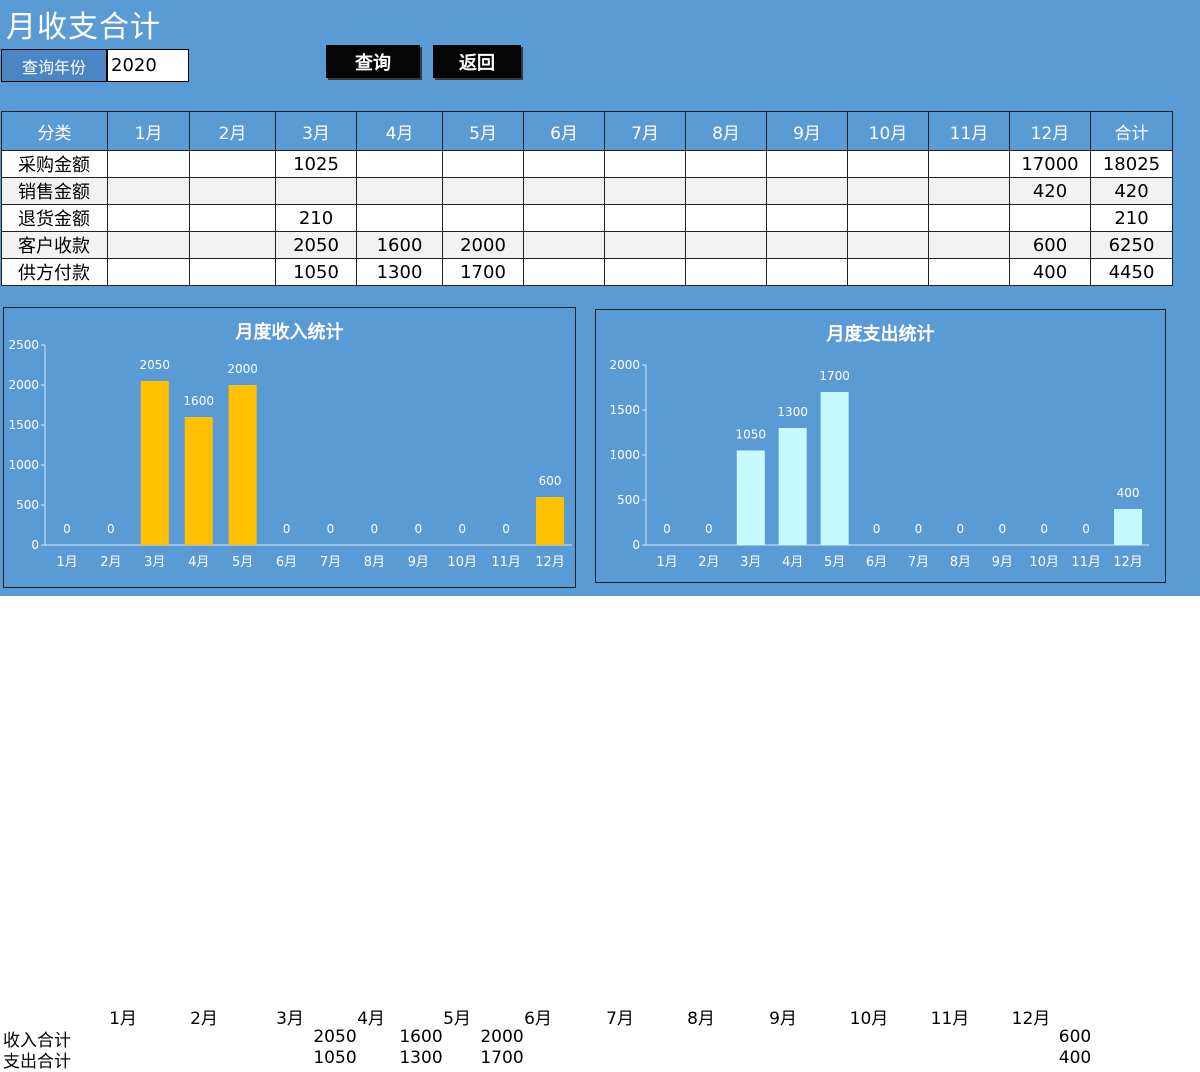 Image resolution: width=1200 pixels, height=1072 pixels. What do you see at coordinates (483, 272) in the screenshot?
I see `table-cell: 1700` at bounding box center [483, 272].